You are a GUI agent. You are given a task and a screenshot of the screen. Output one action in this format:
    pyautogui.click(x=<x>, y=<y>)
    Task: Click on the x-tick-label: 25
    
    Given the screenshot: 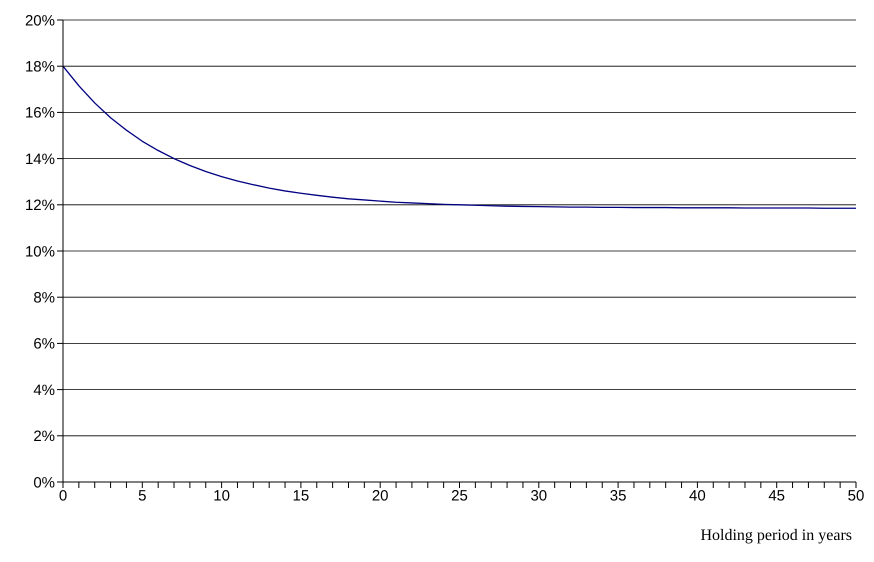 What is the action you would take?
    pyautogui.click(x=459, y=496)
    